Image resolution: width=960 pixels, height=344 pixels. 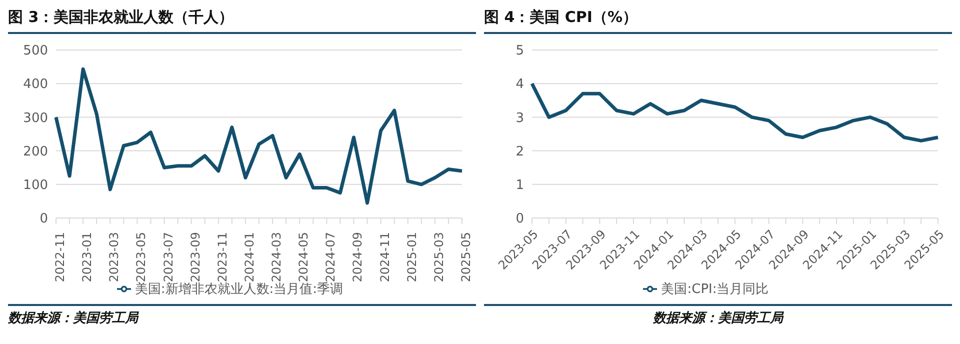 I want to click on x-tick-label: 2023-03, so click(x=114, y=257).